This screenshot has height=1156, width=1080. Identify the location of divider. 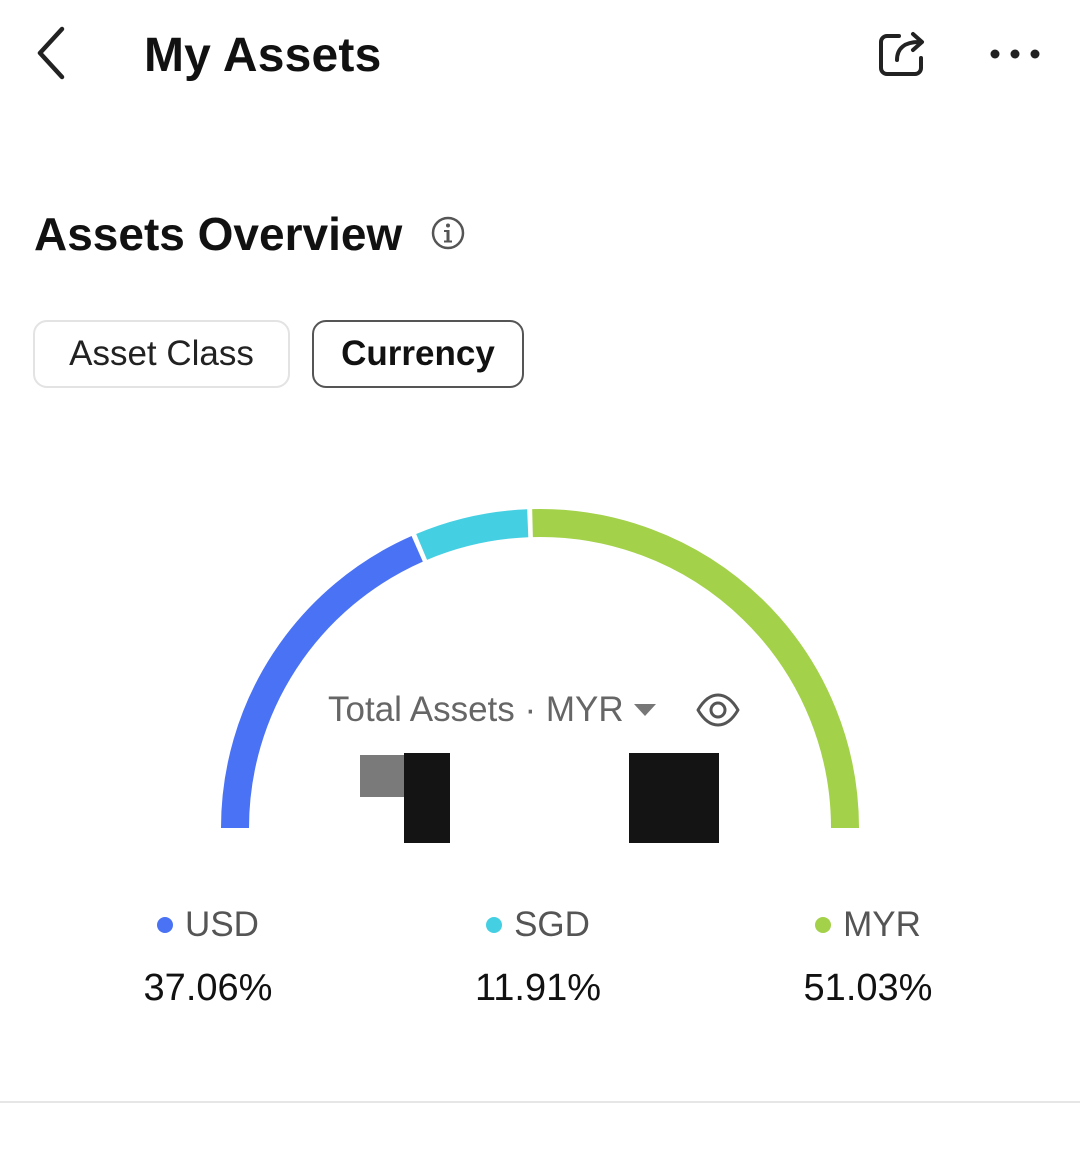
(540, 1102).